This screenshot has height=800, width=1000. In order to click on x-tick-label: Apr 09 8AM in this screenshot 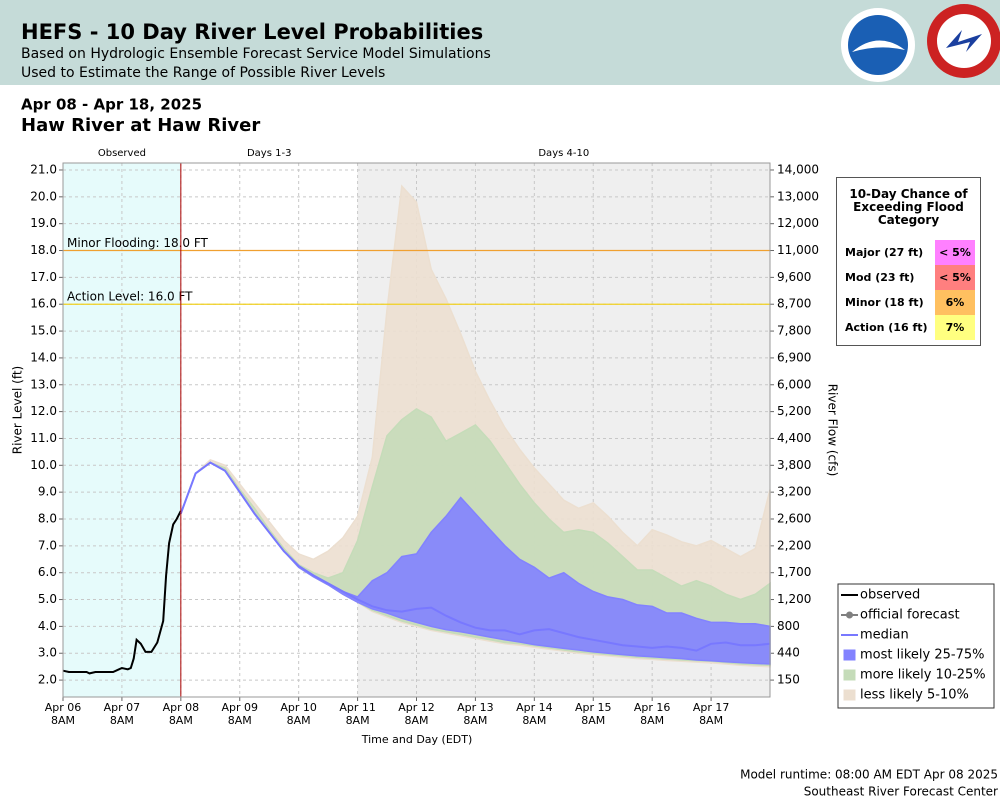, I will do `click(240, 714)`.